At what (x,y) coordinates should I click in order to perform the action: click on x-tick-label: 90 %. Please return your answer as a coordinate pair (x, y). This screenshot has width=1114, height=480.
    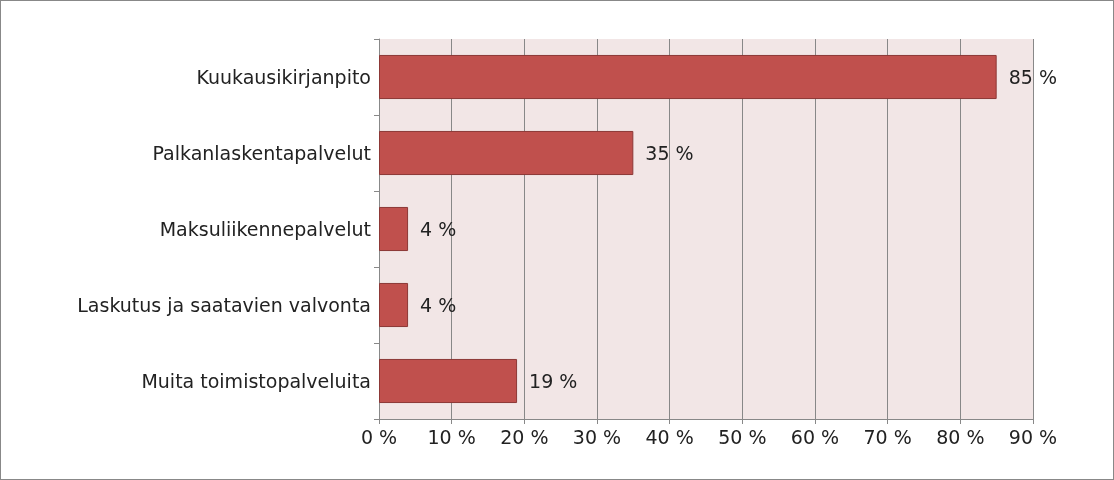
    Looking at the image, I should click on (1033, 436).